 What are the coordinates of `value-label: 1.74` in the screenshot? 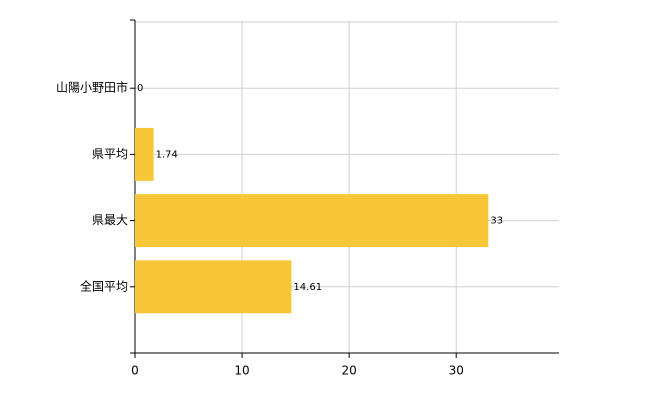 It's located at (167, 154).